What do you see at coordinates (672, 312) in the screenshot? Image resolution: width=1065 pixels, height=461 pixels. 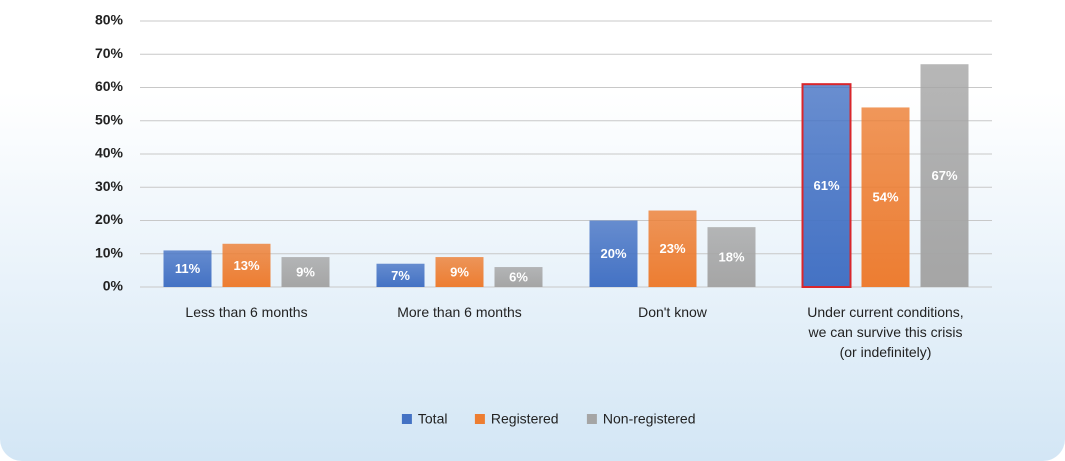 I see `x-tick-label: Don't know` at bounding box center [672, 312].